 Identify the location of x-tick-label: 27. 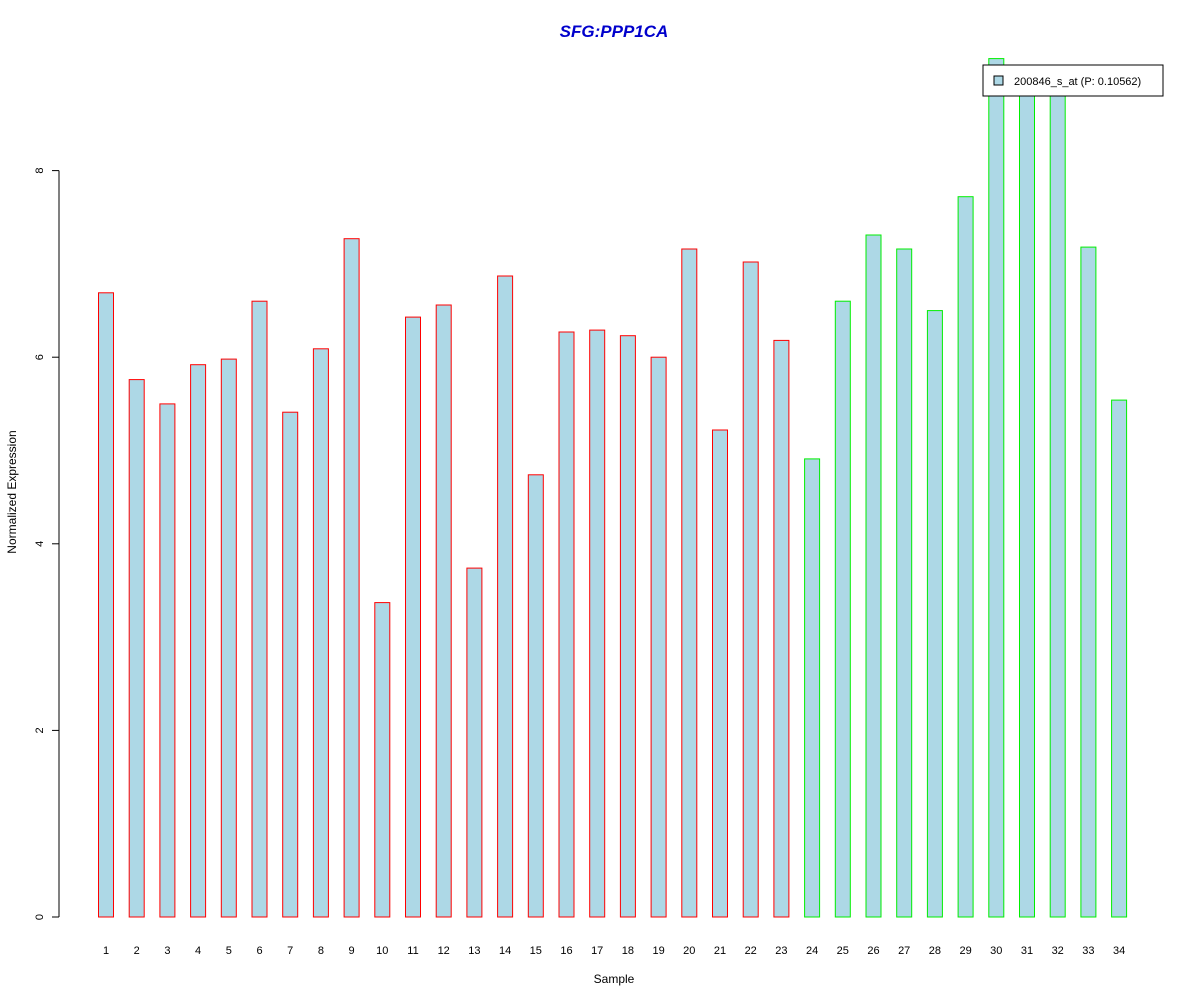
(904, 951).